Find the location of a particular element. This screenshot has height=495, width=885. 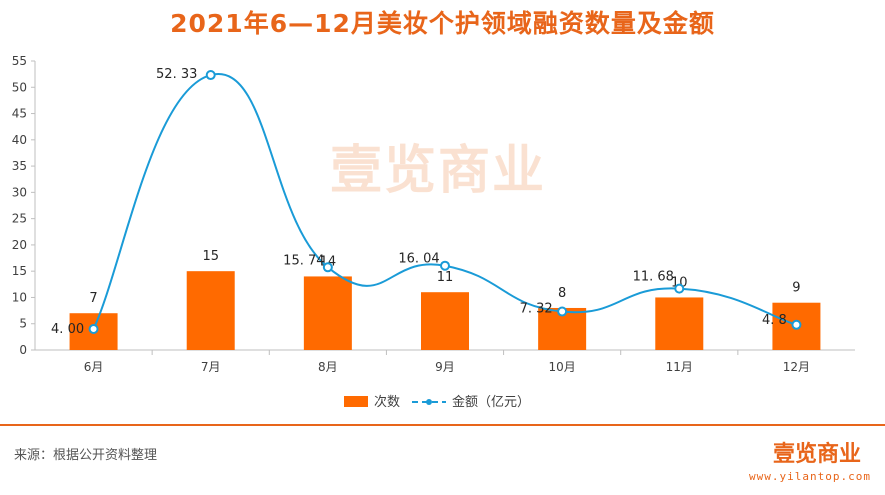

x-tick-label: 8月 is located at coordinates (328, 367).